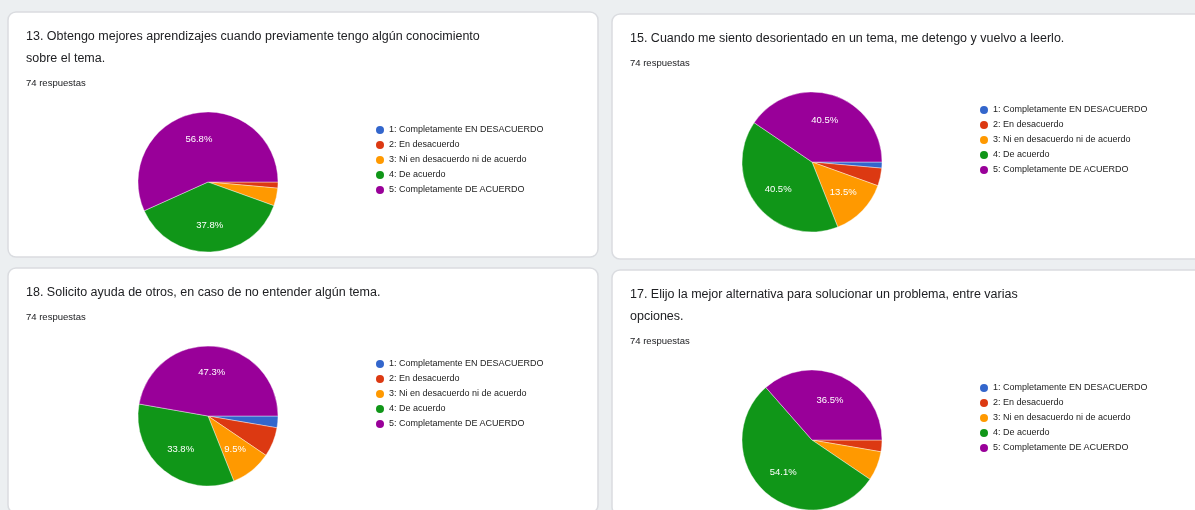 The height and width of the screenshot is (510, 1195). What do you see at coordinates (199, 139) in the screenshot?
I see `data-label: 56.8%` at bounding box center [199, 139].